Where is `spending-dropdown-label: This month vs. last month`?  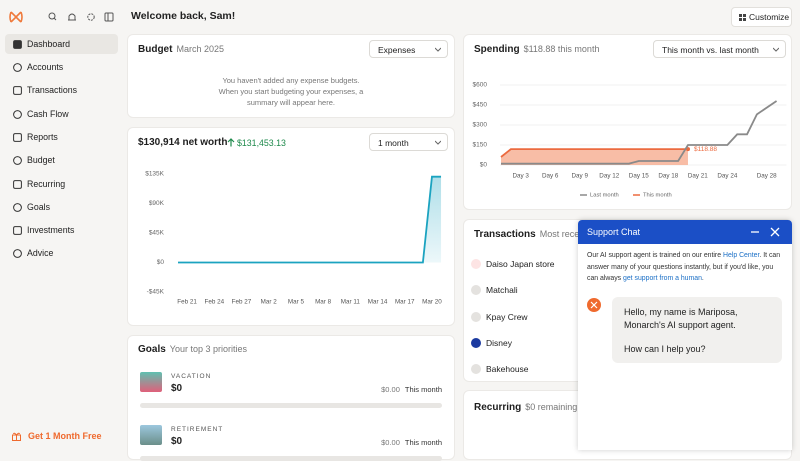
spending-dropdown-label: This month vs. last month is located at coordinates (710, 50).